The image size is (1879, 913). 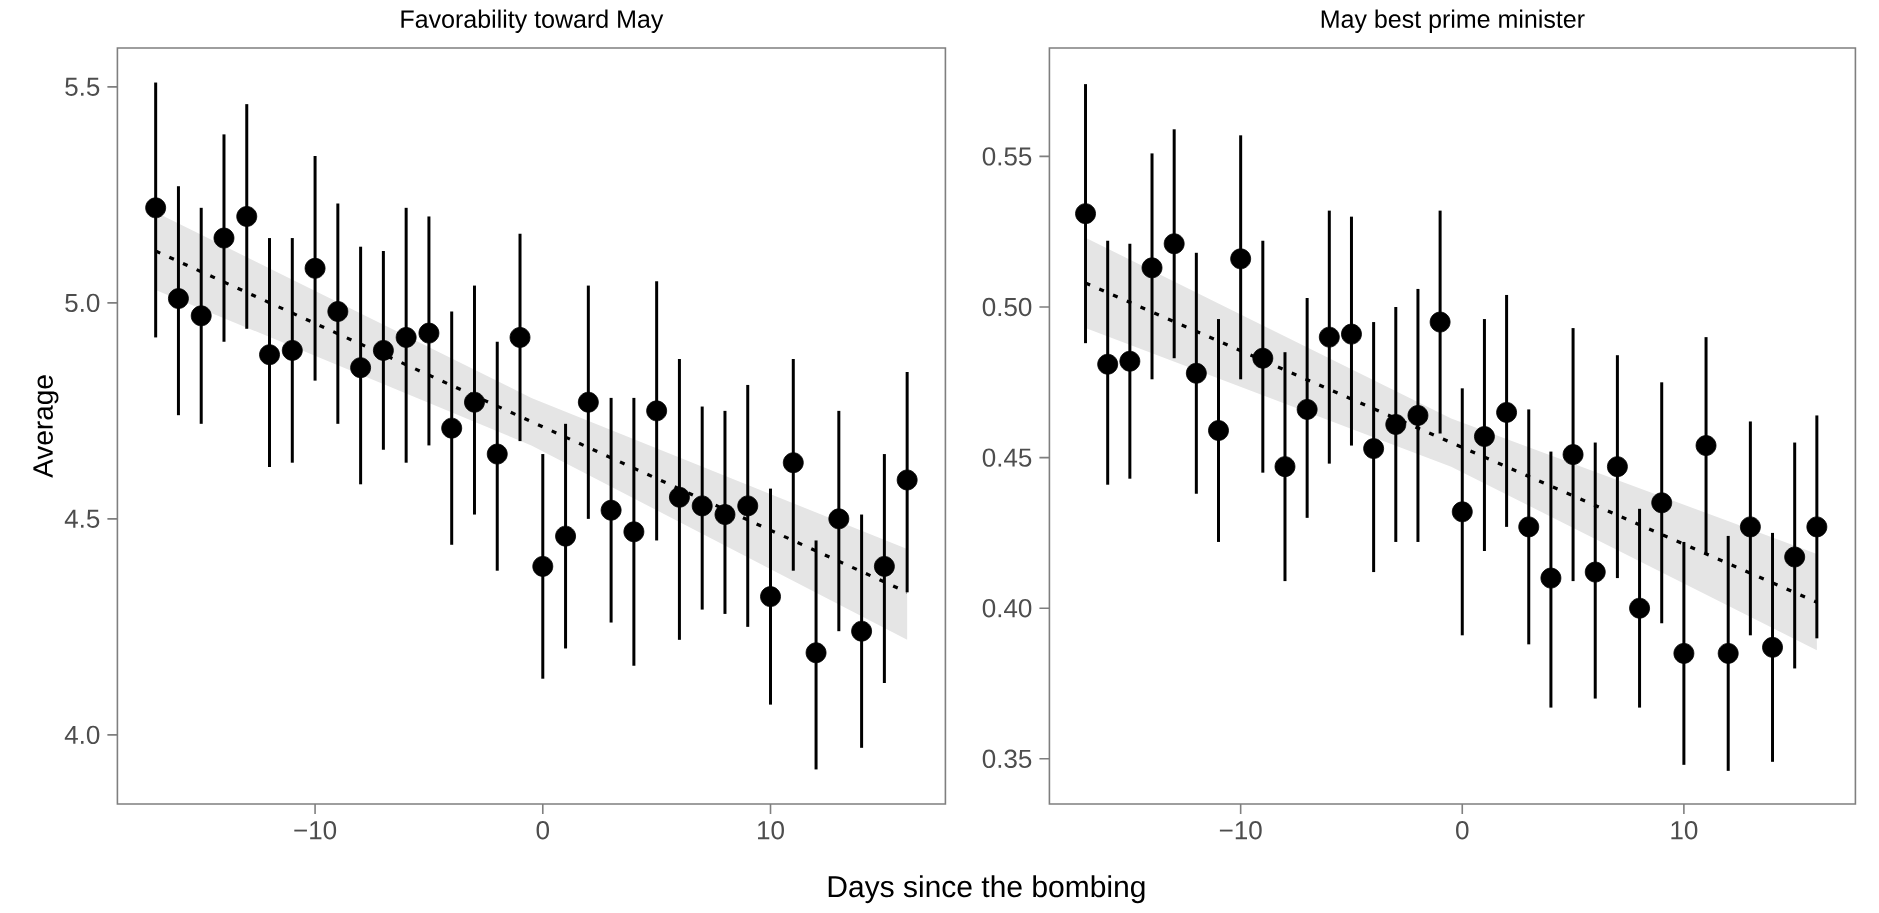 What do you see at coordinates (1007, 457) in the screenshot?
I see `y-tick-label: 0.45` at bounding box center [1007, 457].